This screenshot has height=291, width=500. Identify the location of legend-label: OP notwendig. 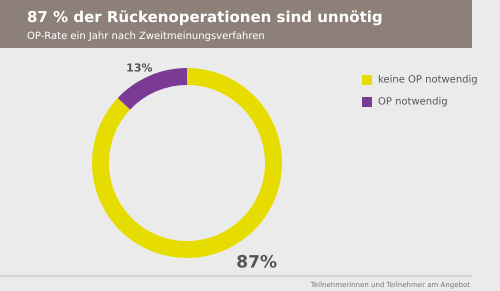
(413, 102).